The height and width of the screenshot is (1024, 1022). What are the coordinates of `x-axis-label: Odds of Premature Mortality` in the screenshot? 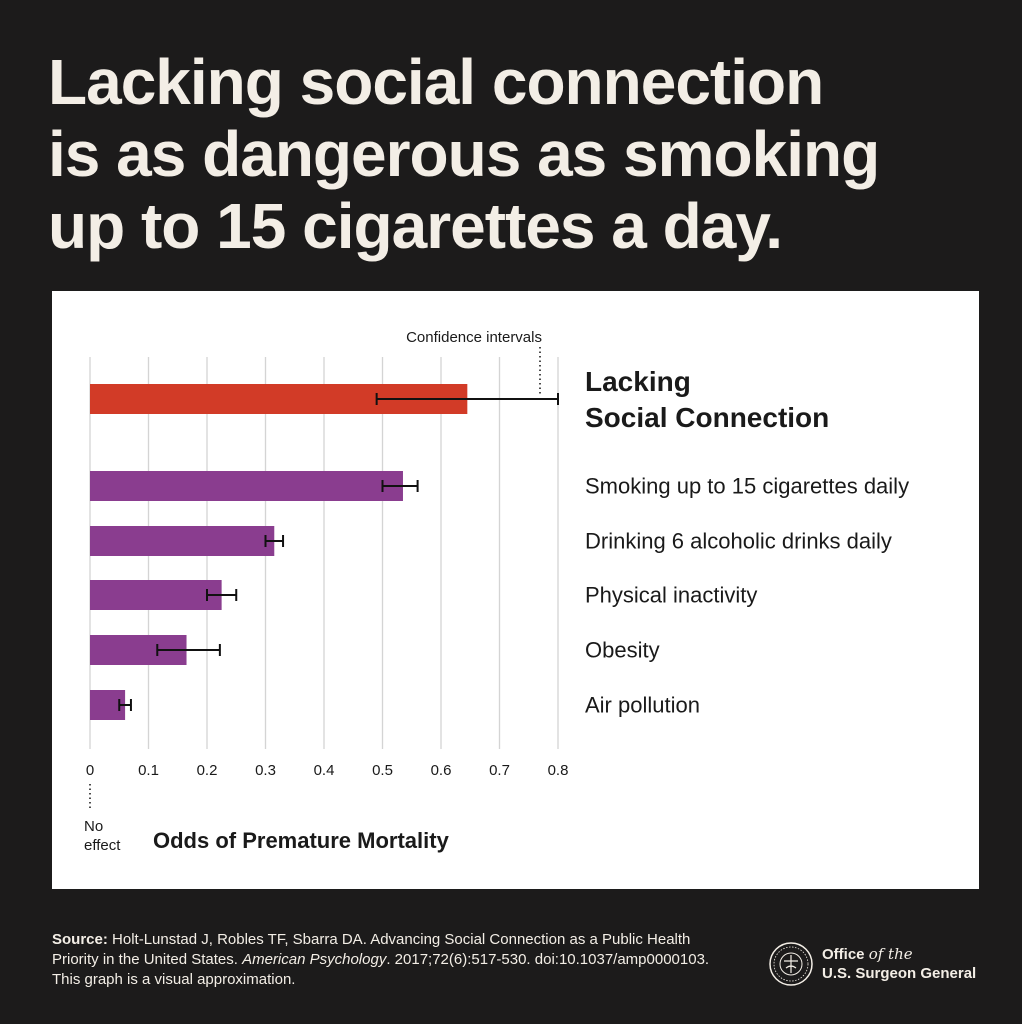 It's located at (301, 840).